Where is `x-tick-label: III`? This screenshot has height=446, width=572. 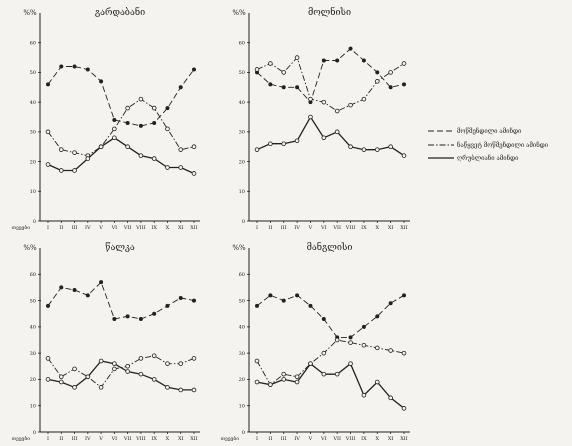
x-tick-label: III is located at coordinates (75, 228).